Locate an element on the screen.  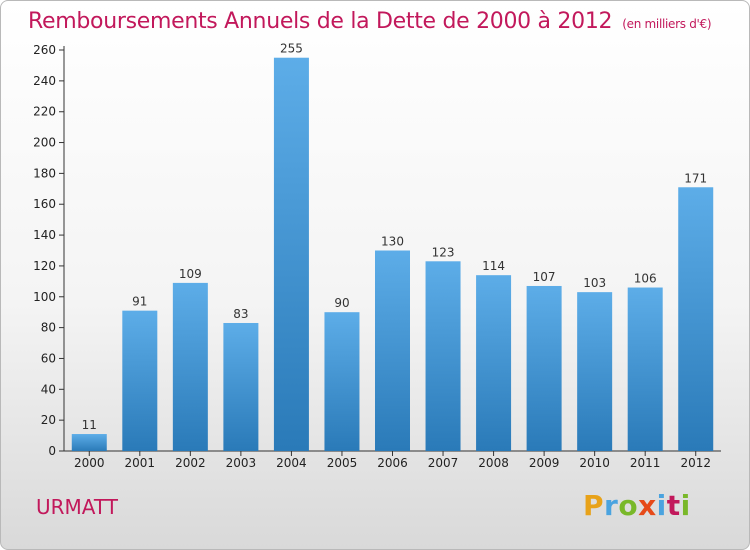
x-tick-label: 2007 is located at coordinates (443, 463).